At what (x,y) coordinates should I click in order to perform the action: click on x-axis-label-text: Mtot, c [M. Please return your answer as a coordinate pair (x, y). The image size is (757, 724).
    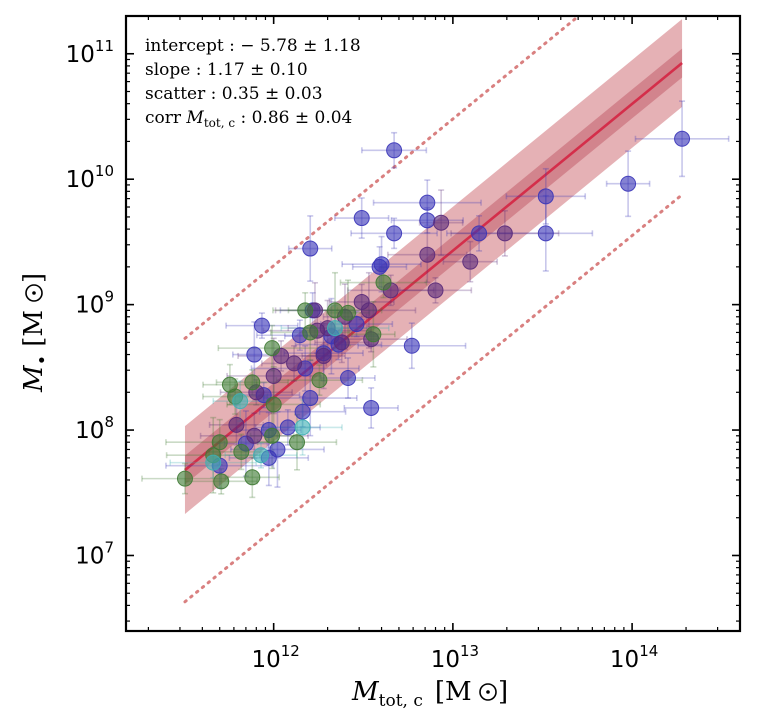
    Looking at the image, I should click on (411, 694).